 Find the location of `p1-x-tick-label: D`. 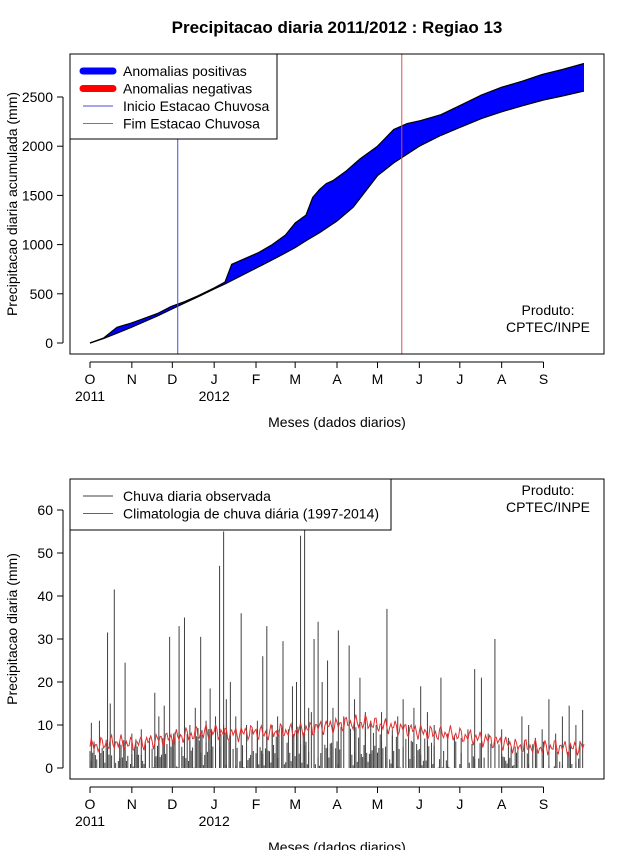

p1-x-tick-label: D is located at coordinates (172, 379).